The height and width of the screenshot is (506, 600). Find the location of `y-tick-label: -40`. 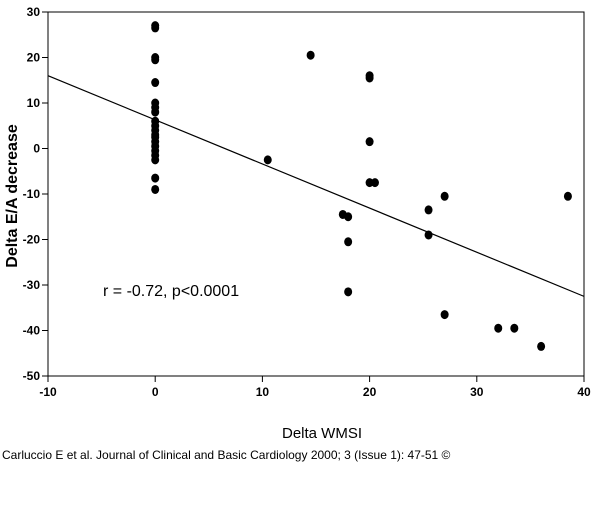

y-tick-label: -40 is located at coordinates (32, 331).